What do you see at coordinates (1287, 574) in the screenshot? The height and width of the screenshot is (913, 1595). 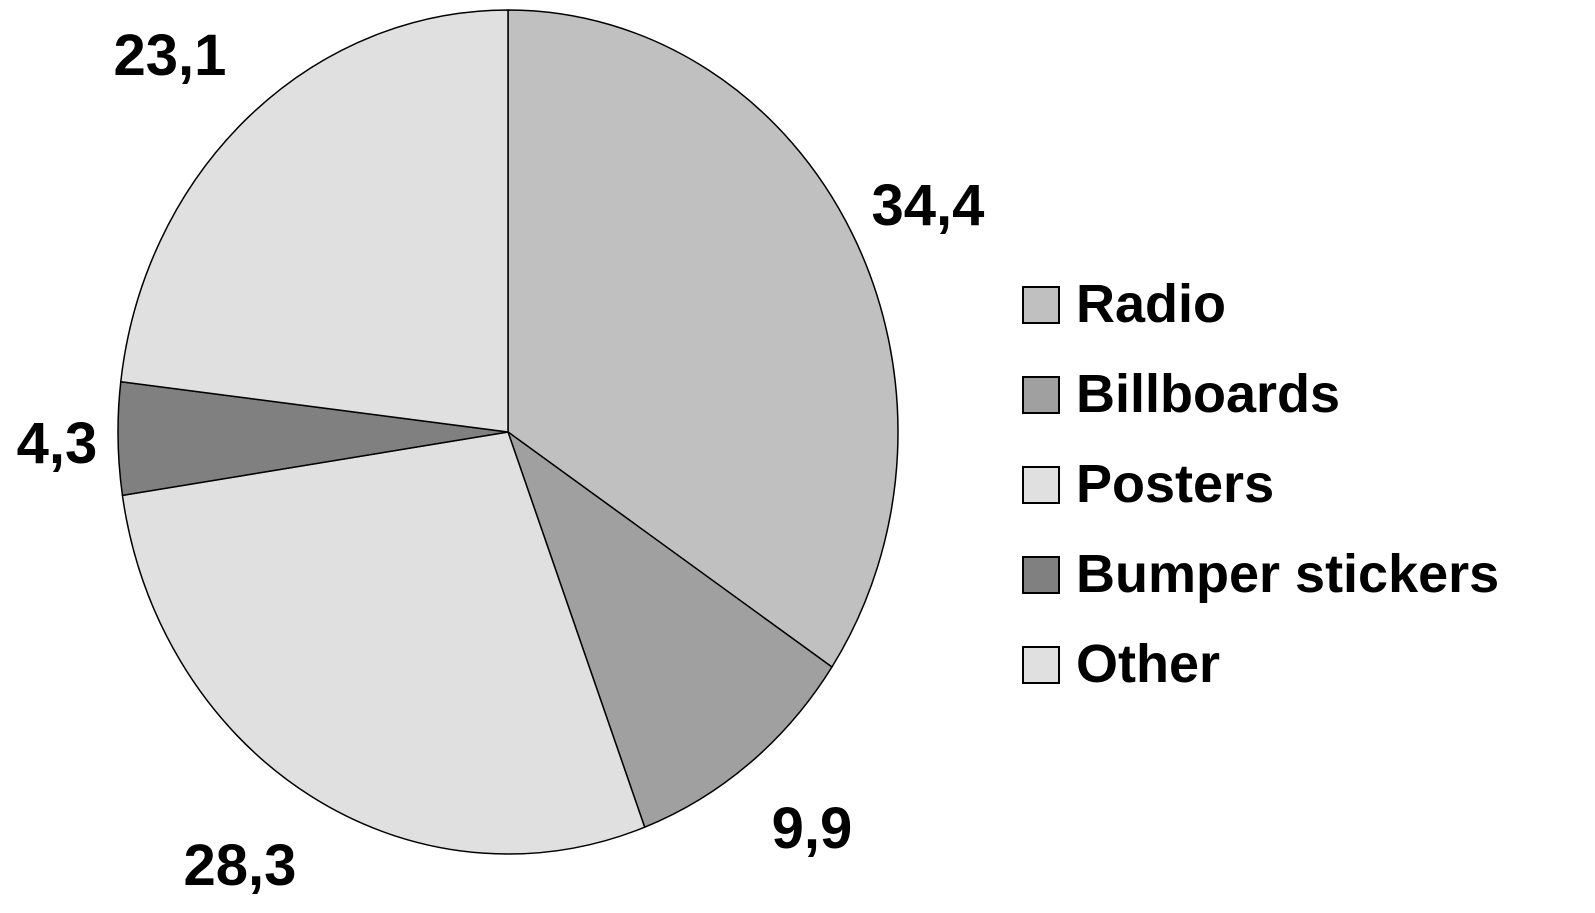 I see `legend-label-bumper-stickers: Bumper stickers` at bounding box center [1287, 574].